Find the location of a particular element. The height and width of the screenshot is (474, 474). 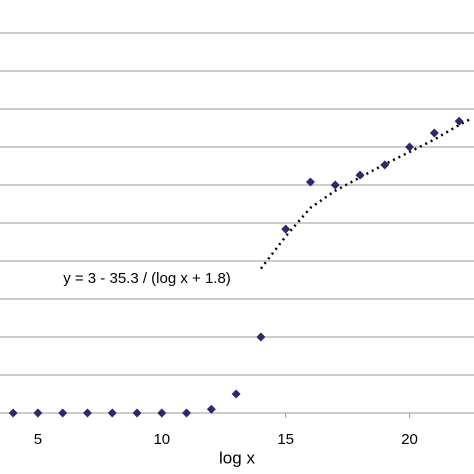

x-tick-label: 5 is located at coordinates (38, 439).